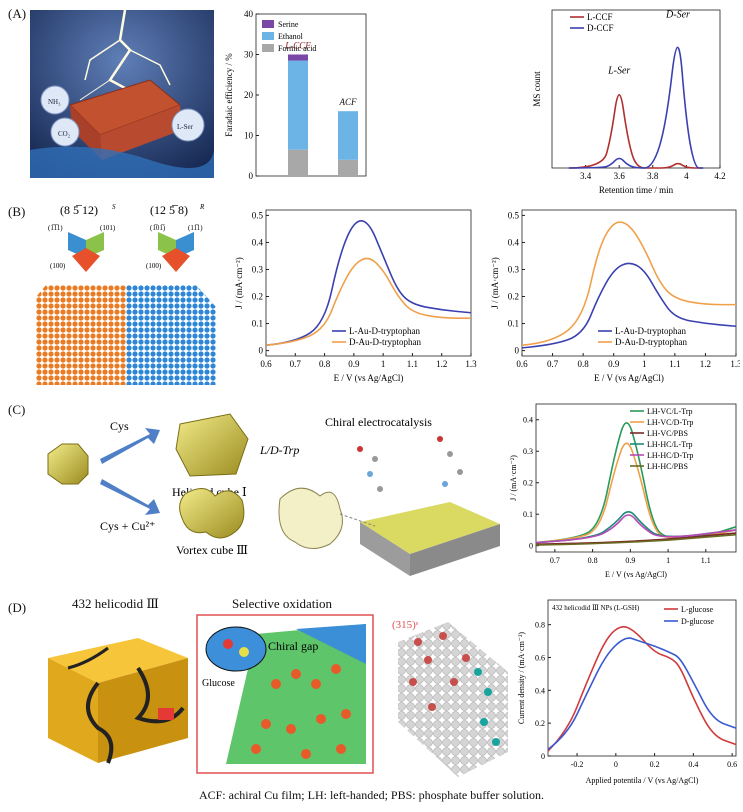  Describe the element at coordinates (405, 625) in the screenshot. I see `facet-index-label: (315)ˢ` at that location.